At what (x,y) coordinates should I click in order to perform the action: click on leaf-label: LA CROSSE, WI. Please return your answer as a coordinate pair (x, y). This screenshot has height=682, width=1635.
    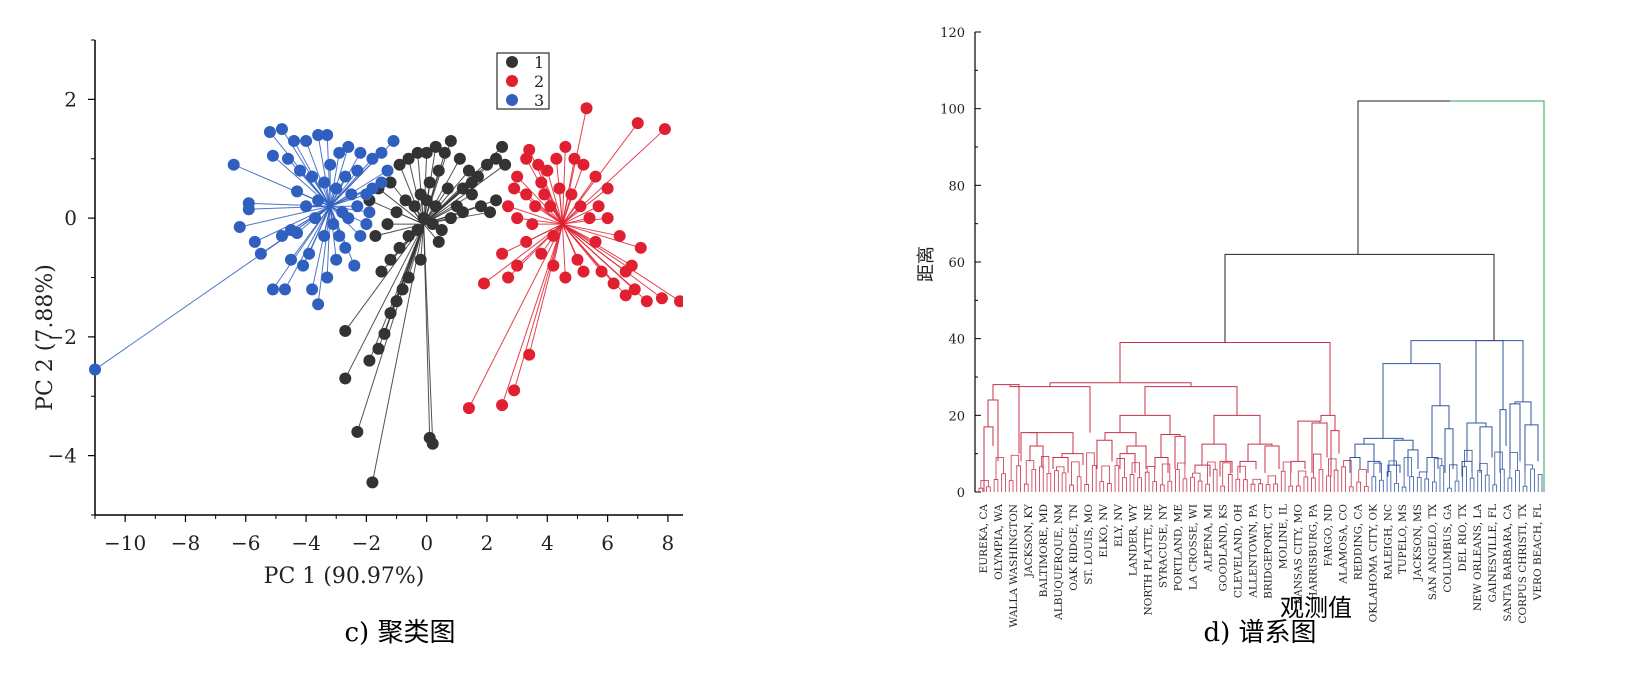
    Looking at the image, I should click on (1194, 547).